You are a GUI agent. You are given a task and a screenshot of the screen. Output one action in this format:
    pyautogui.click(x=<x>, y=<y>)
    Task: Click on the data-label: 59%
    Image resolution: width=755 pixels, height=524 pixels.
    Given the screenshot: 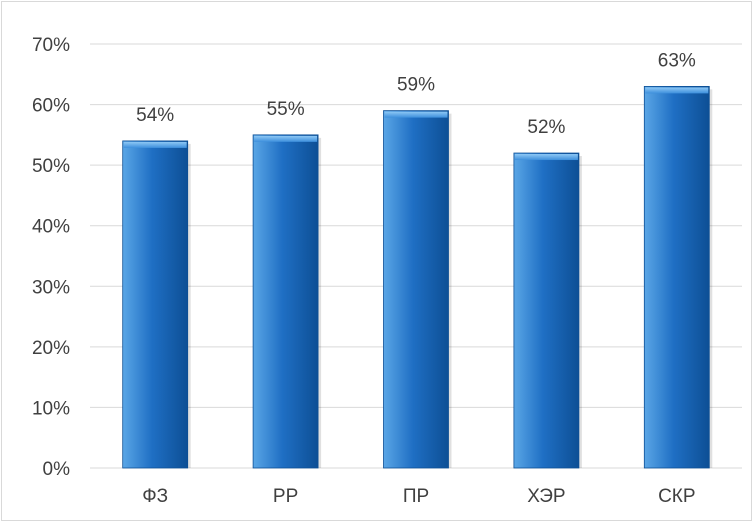 What is the action you would take?
    pyautogui.click(x=416, y=85)
    